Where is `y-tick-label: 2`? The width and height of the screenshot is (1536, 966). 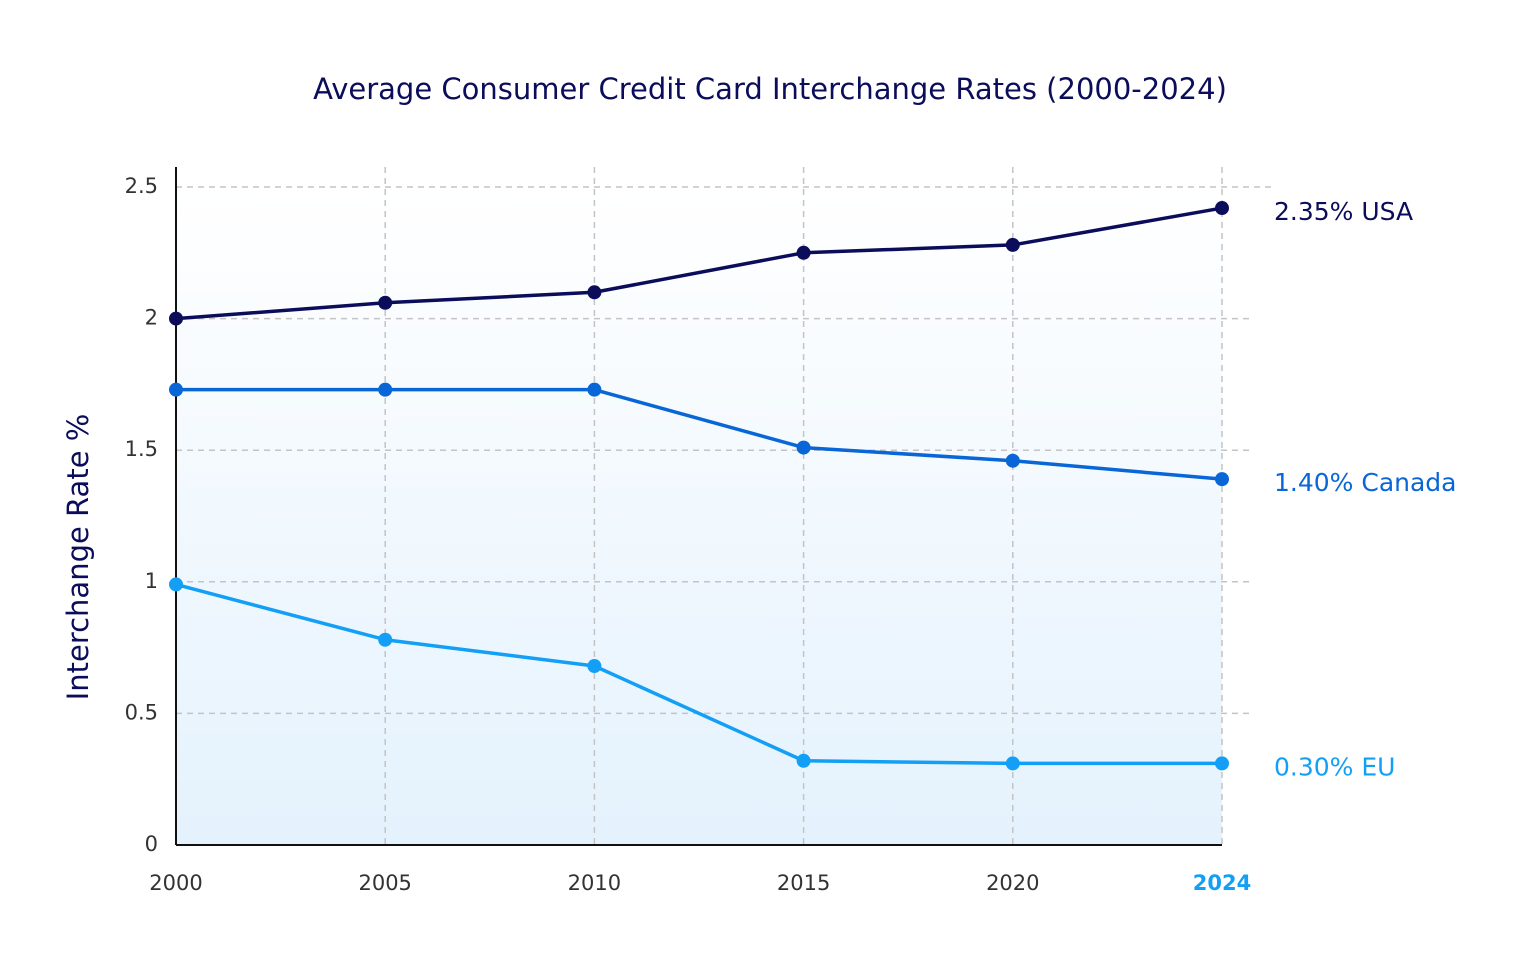 y-tick-label: 2 is located at coordinates (151, 318).